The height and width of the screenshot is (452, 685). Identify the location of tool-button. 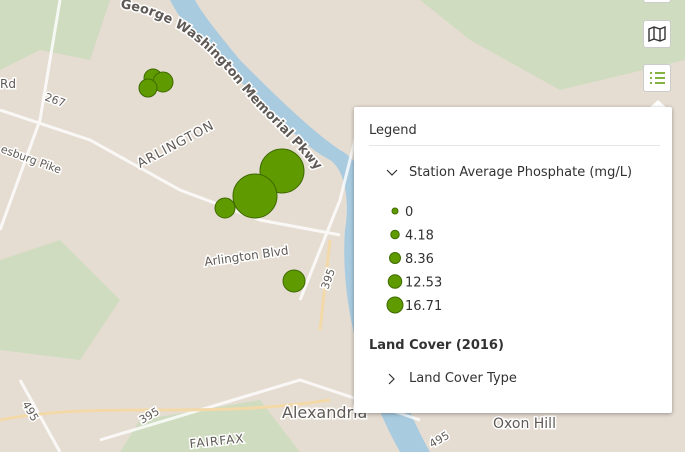
(657, 1).